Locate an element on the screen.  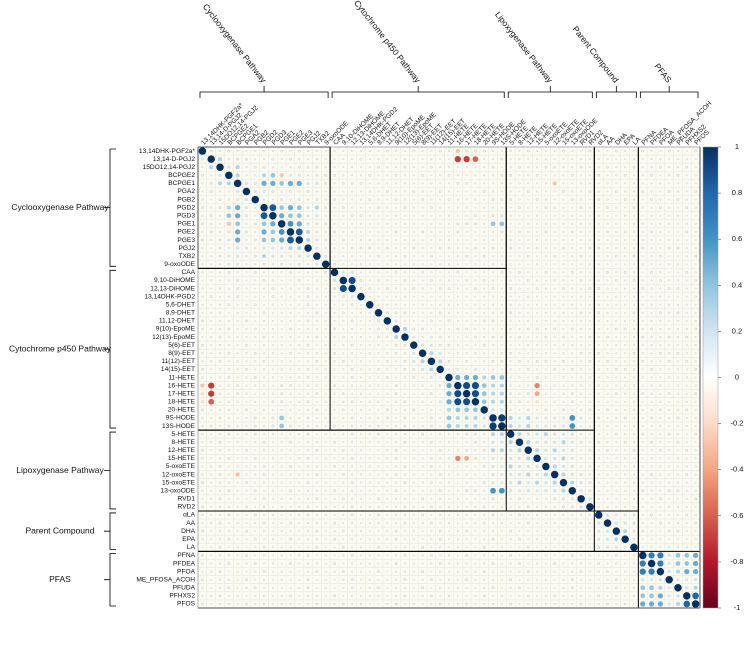
row-label: 18-HETE is located at coordinates (182, 402).